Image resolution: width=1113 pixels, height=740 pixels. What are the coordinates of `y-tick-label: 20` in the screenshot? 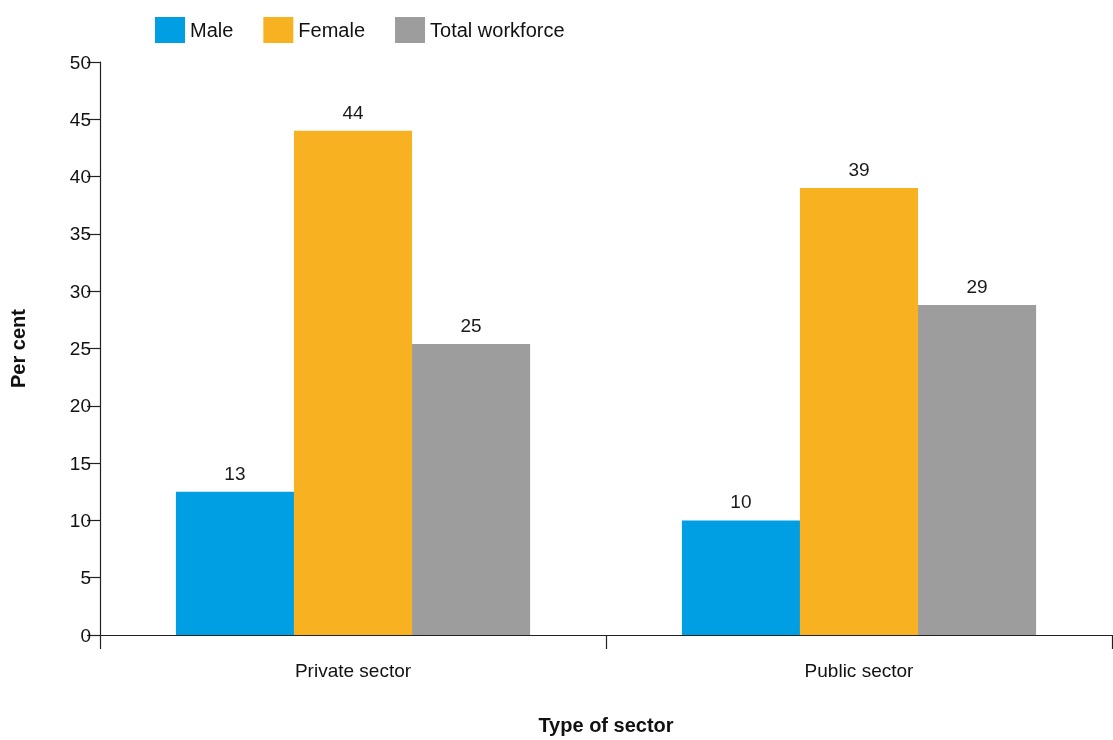 It's located at (80, 406).